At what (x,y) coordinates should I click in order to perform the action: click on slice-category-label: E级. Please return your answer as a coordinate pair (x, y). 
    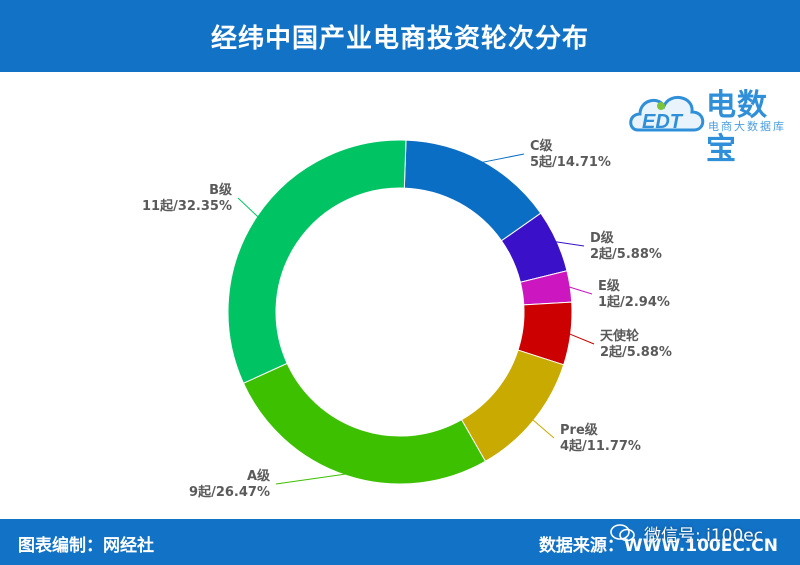
    Looking at the image, I should click on (609, 286).